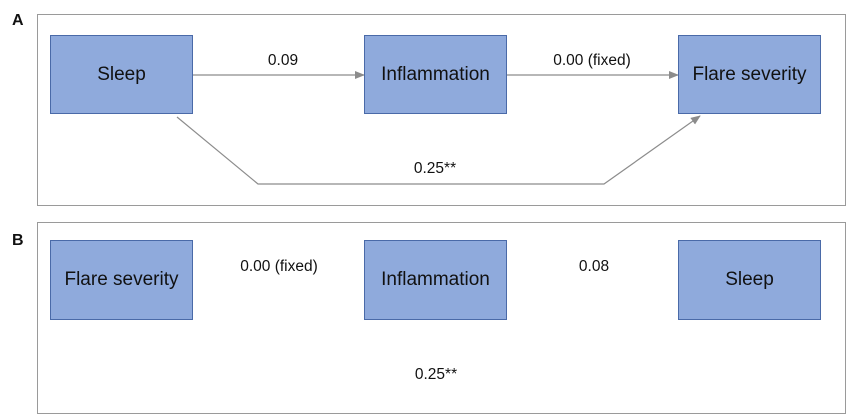 This screenshot has height=416, width=850. What do you see at coordinates (18, 240) in the screenshot?
I see `panel-b-letter: B` at bounding box center [18, 240].